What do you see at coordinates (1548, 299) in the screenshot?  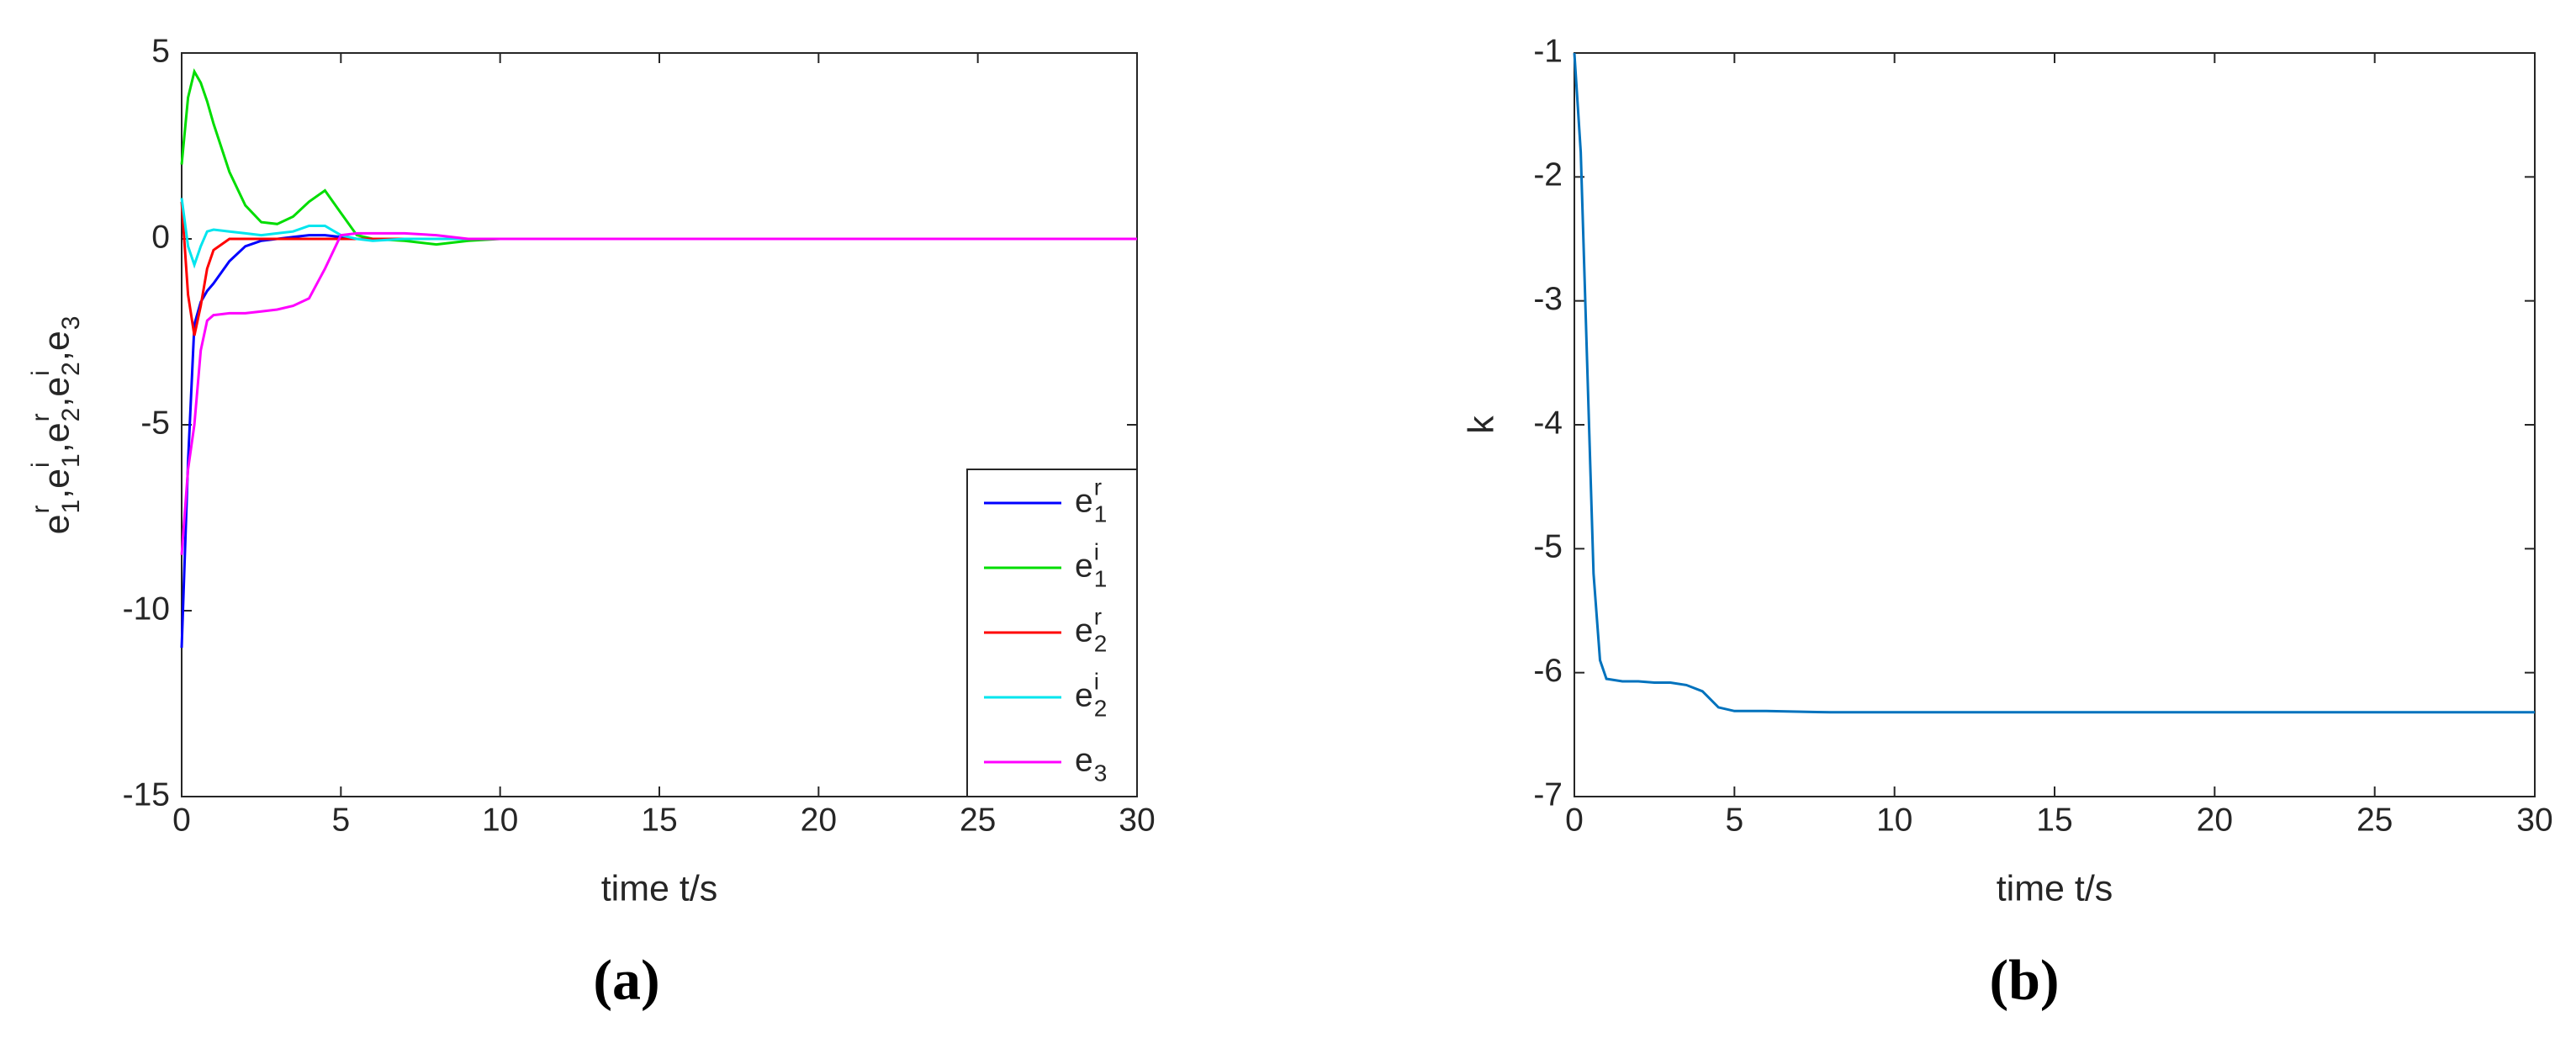 I see `y-tick-label: -3` at bounding box center [1548, 299].